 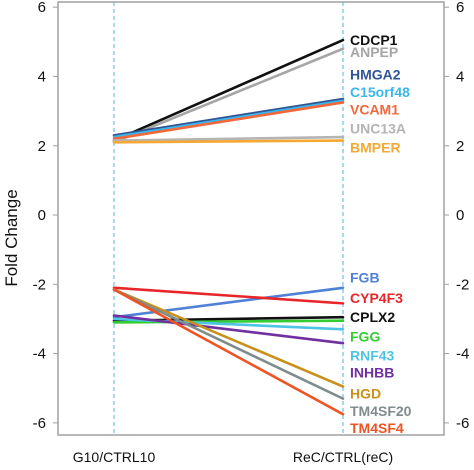 I want to click on series-line-hgd, so click(x=228, y=338).